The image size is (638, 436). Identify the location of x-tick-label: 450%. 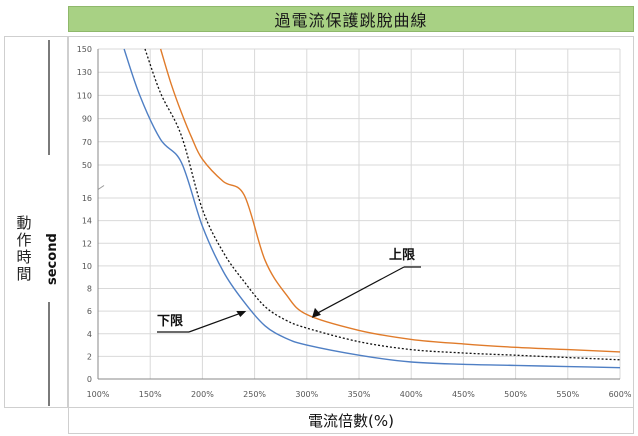
(463, 394).